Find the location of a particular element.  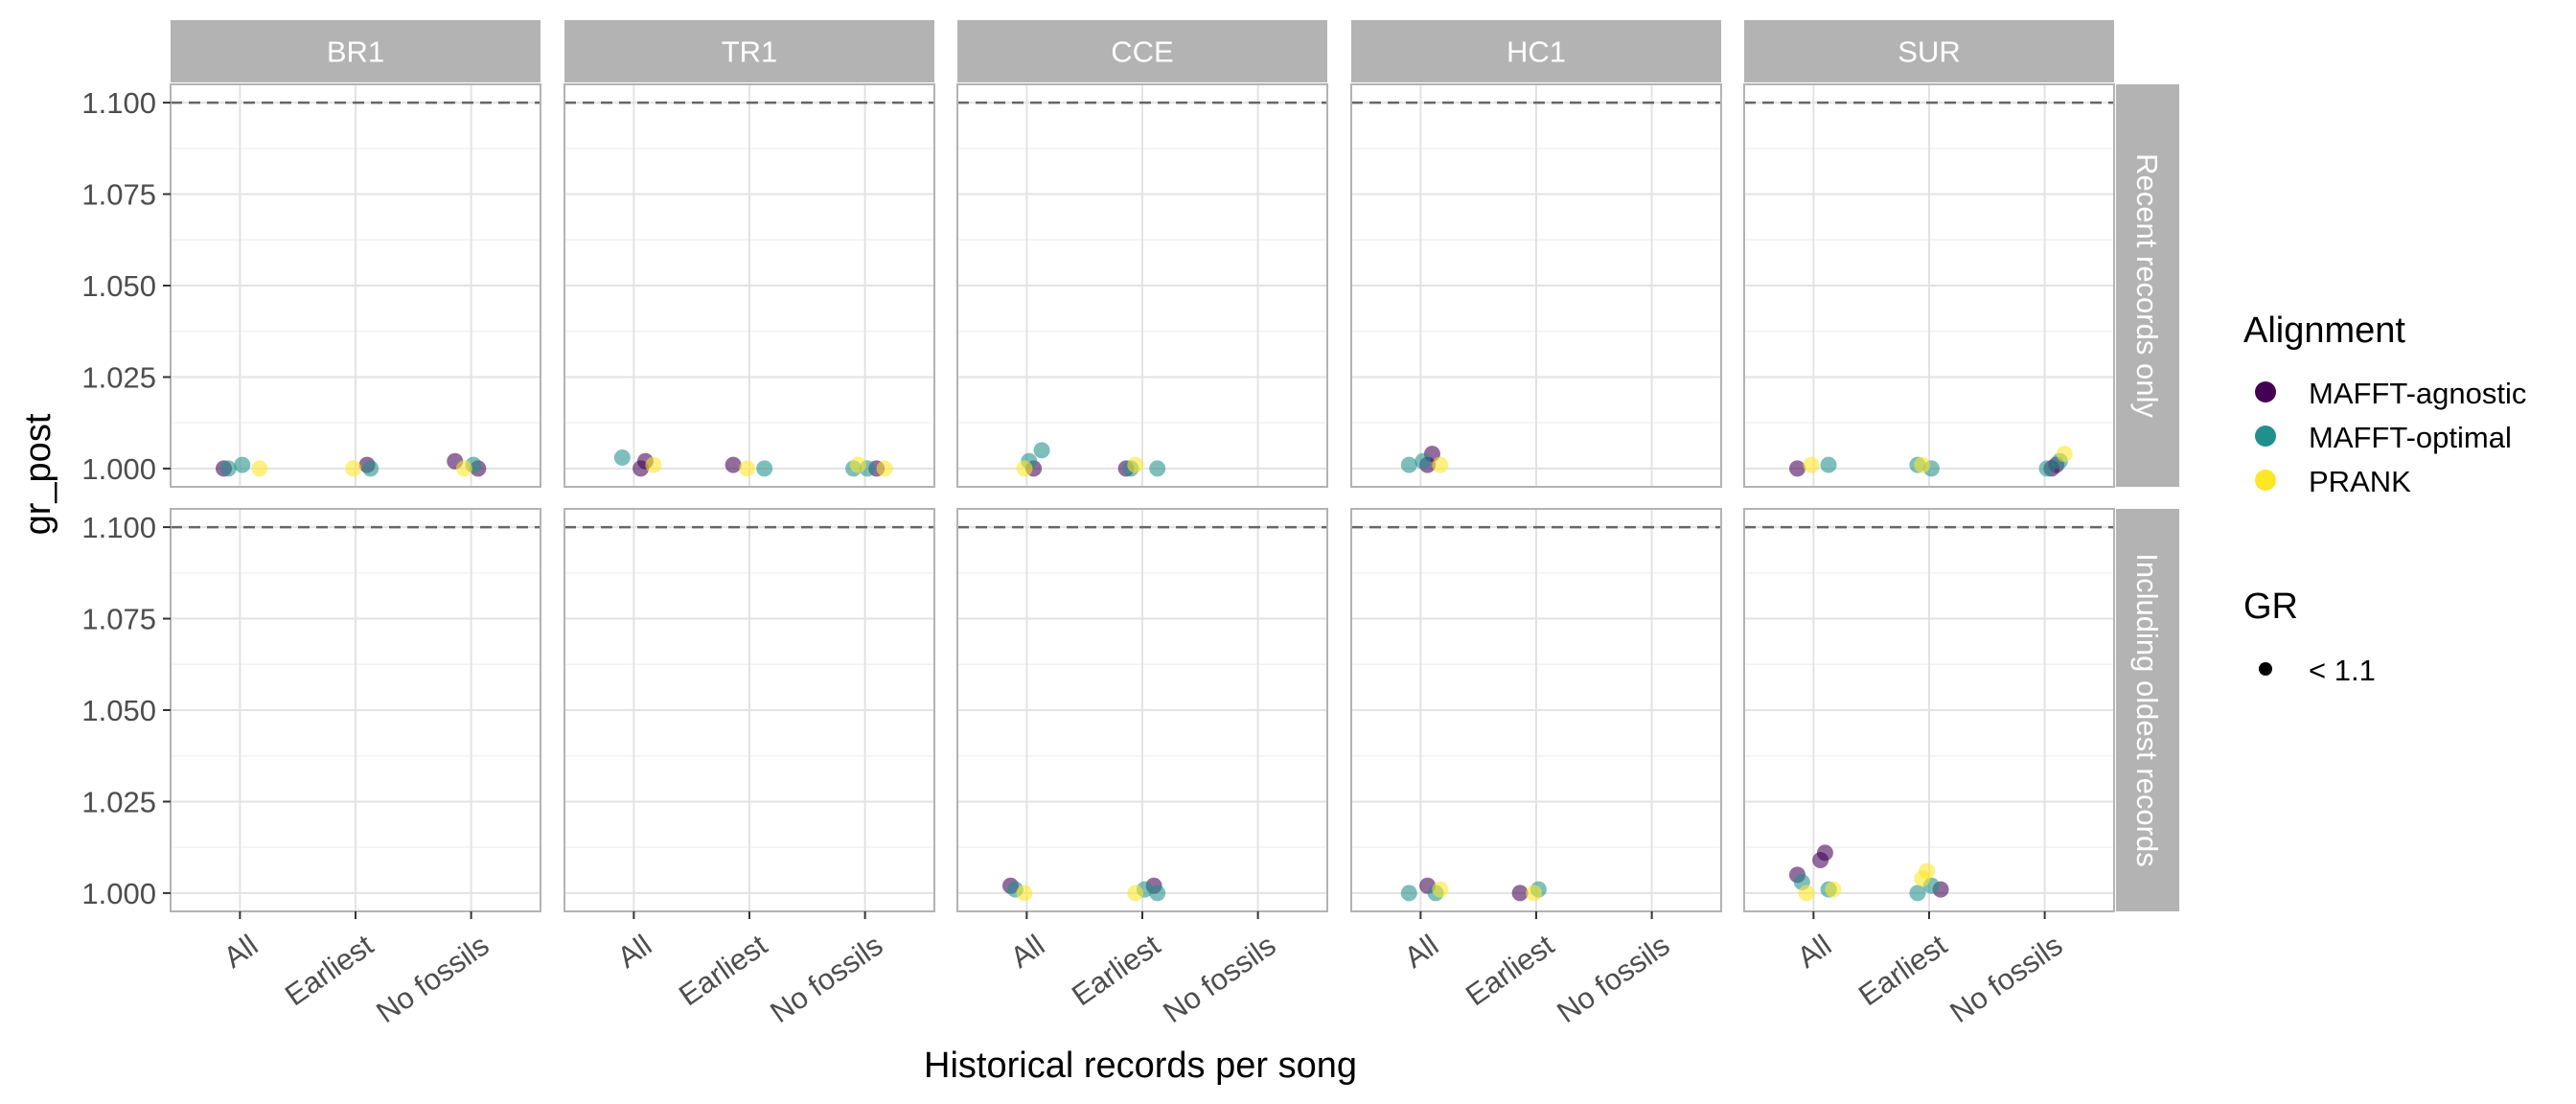

col-strip-cce: CCE is located at coordinates (1142, 51).